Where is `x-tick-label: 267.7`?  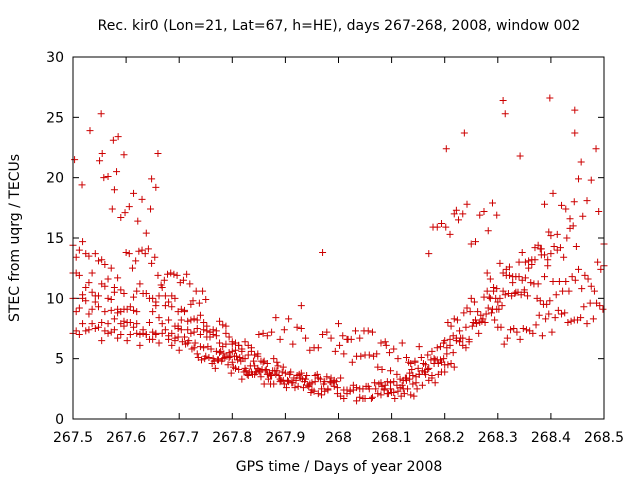
x-tick-label: 267.7 is located at coordinates (179, 438).